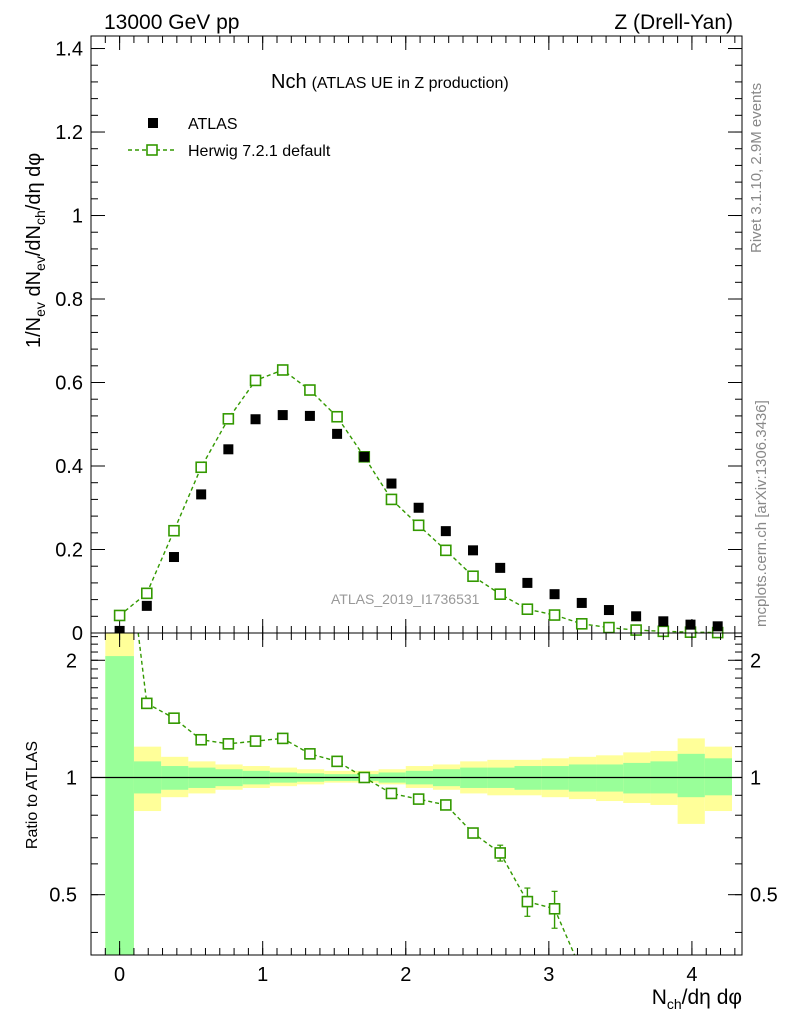 This screenshot has height=1024, width=786. What do you see at coordinates (262, 975) in the screenshot?
I see `ratio-xtick-label: 1` at bounding box center [262, 975].